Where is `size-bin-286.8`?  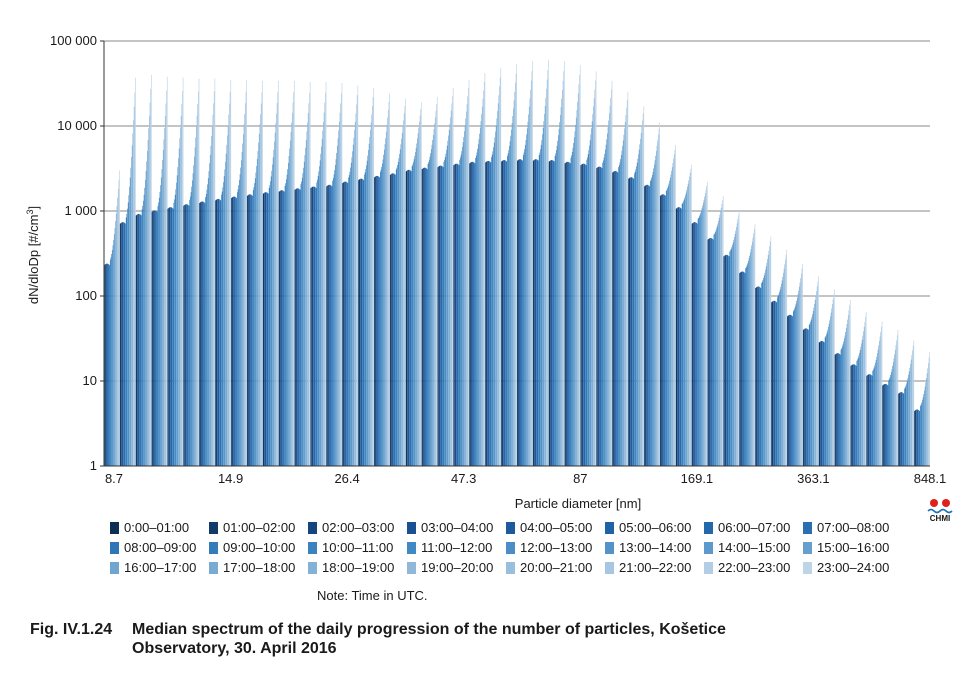 size-bin-286.8 is located at coordinates (731, 338).